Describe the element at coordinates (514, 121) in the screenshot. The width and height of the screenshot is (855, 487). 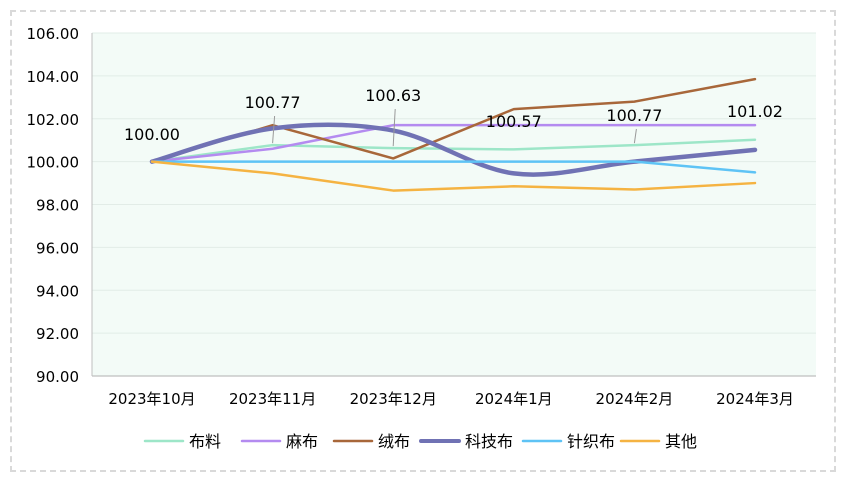
I see `data-label: 100.57` at that location.